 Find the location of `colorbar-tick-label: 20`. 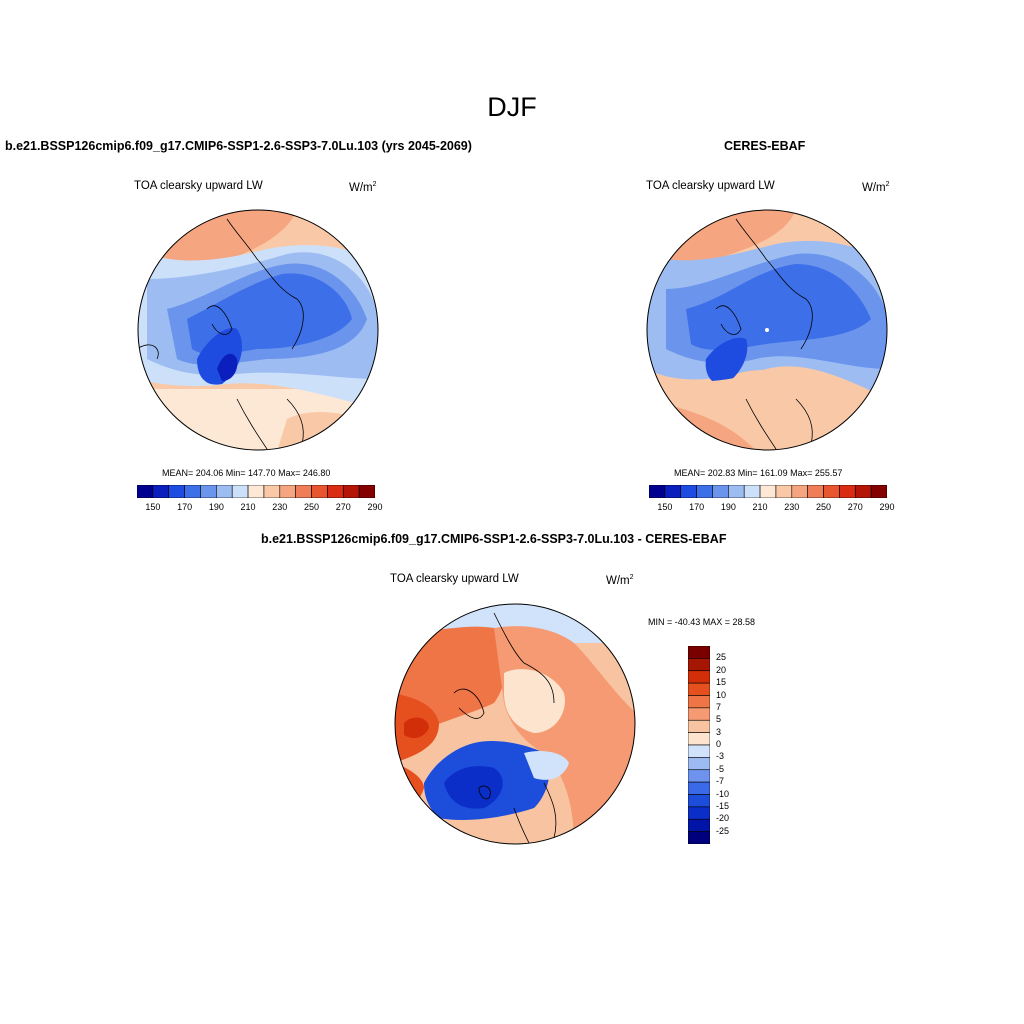

colorbar-tick-label: 20 is located at coordinates (721, 669).